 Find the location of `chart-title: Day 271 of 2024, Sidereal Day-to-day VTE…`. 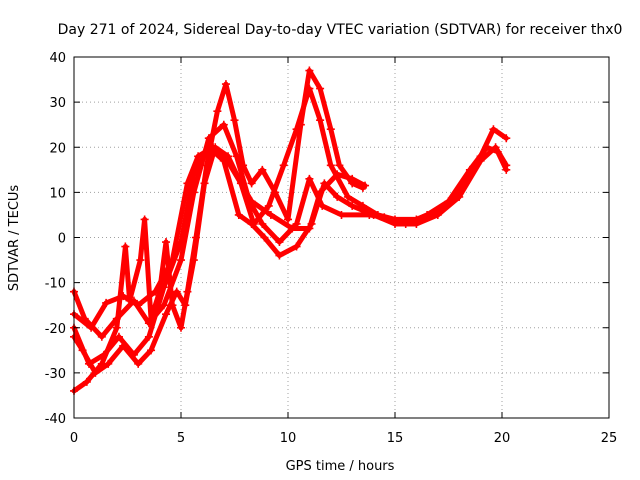

chart-title: Day 271 of 2024, Sidereal Day-to-day VTE… is located at coordinates (340, 30).